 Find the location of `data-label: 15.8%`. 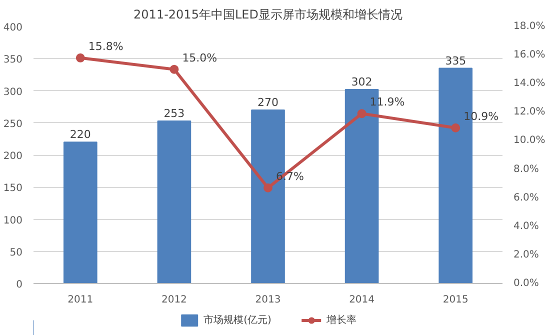

data-label: 15.8% is located at coordinates (106, 46).